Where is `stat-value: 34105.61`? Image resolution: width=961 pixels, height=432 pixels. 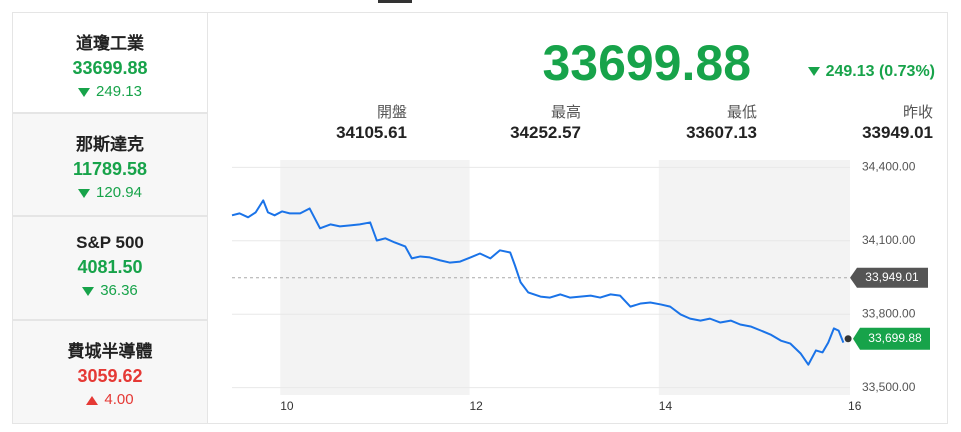
stat-value: 34105.61 is located at coordinates (371, 132).